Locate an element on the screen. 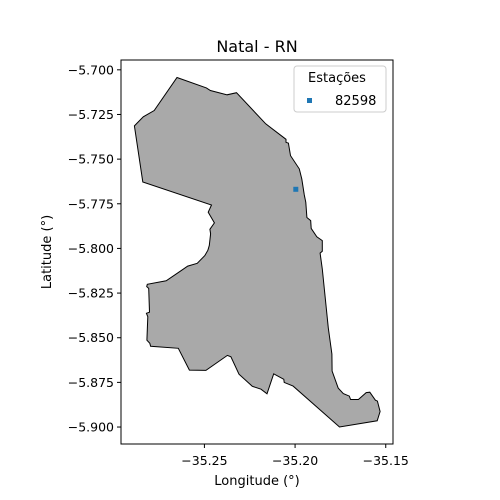  x-tick-label: −35.20 is located at coordinates (295, 460).